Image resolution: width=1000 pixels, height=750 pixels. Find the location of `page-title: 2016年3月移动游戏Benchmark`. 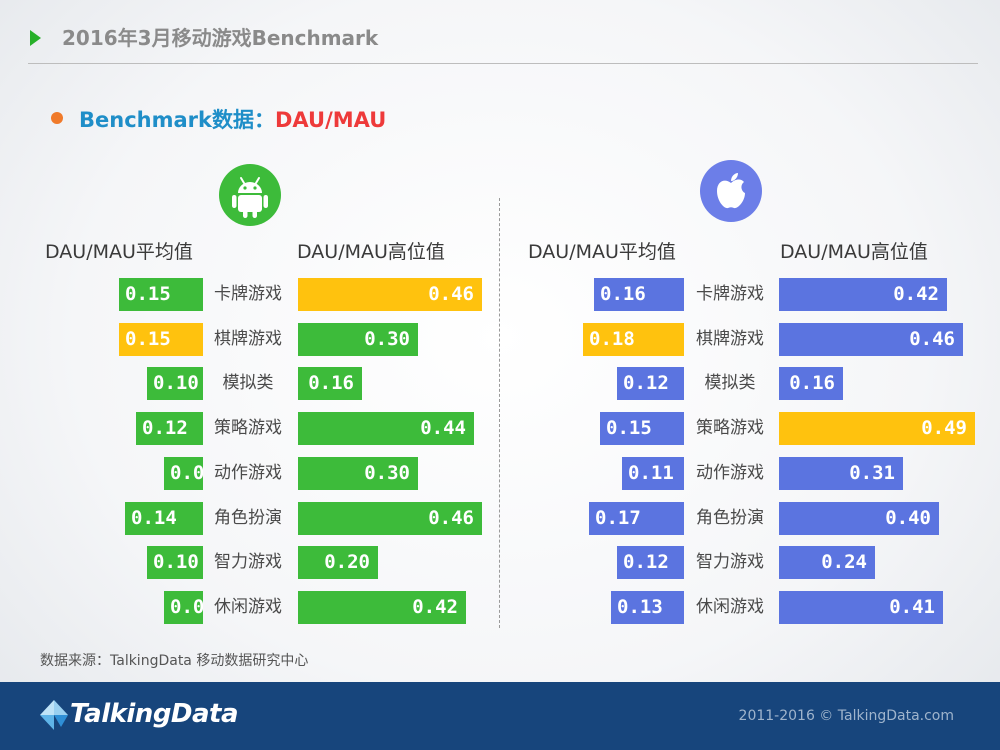

page-title: 2016年3月移动游戏Benchmark is located at coordinates (220, 38).